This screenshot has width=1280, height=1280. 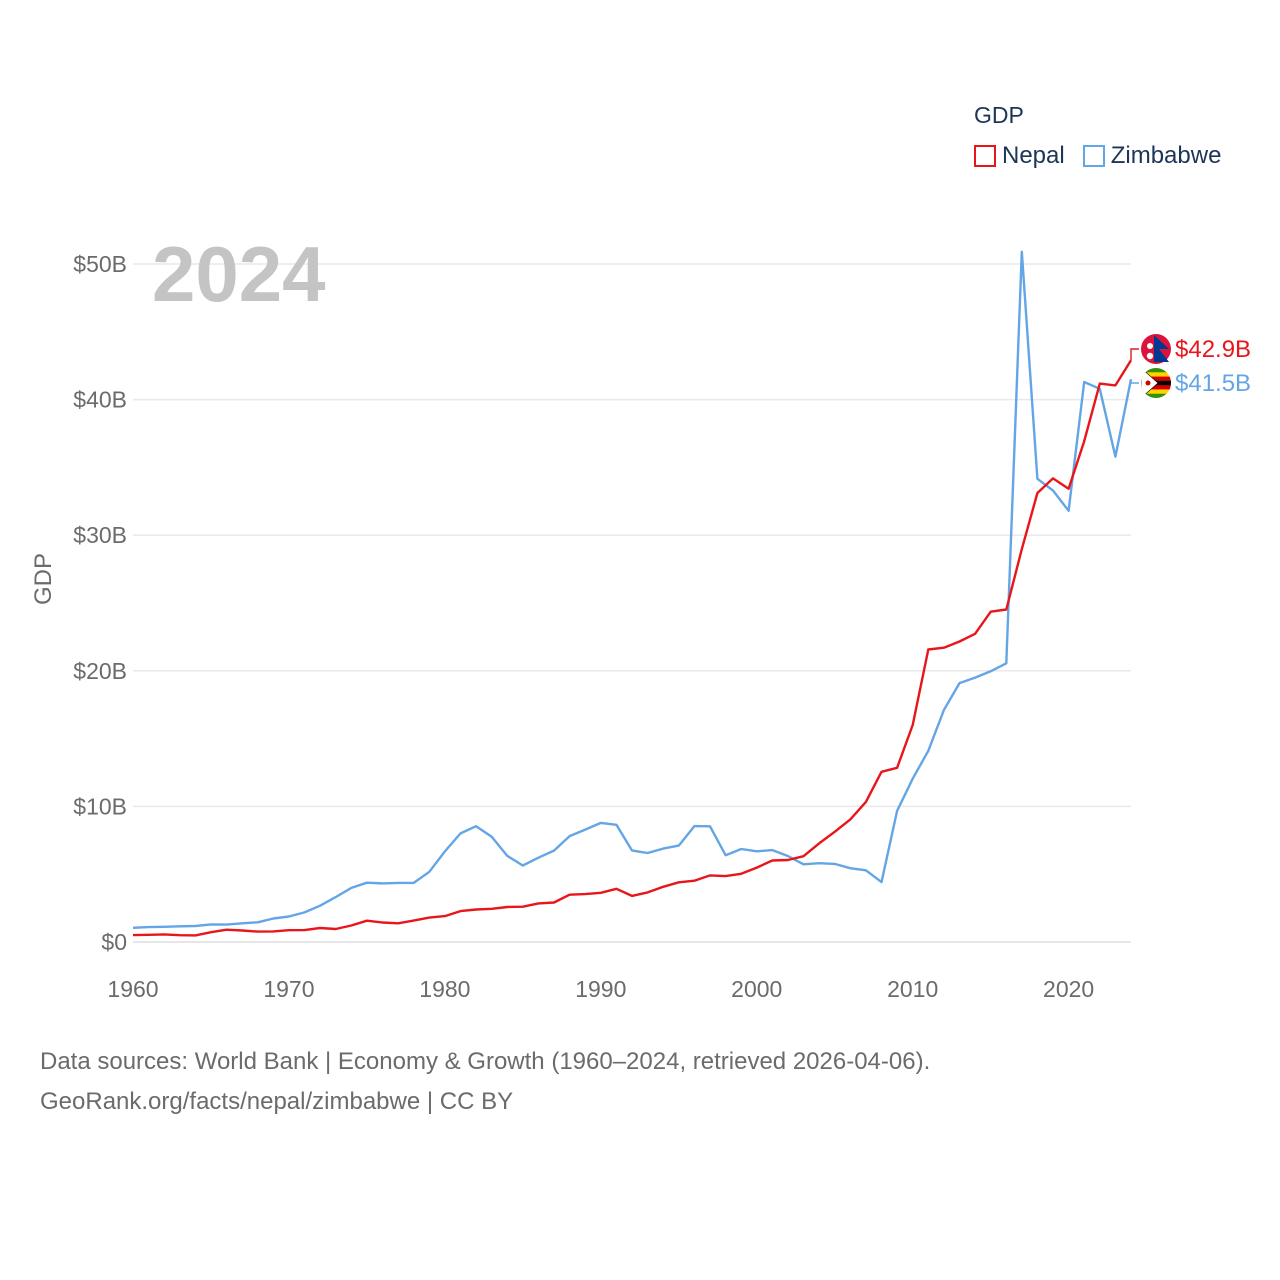 I want to click on legend-swatch-nepal, so click(x=985, y=156).